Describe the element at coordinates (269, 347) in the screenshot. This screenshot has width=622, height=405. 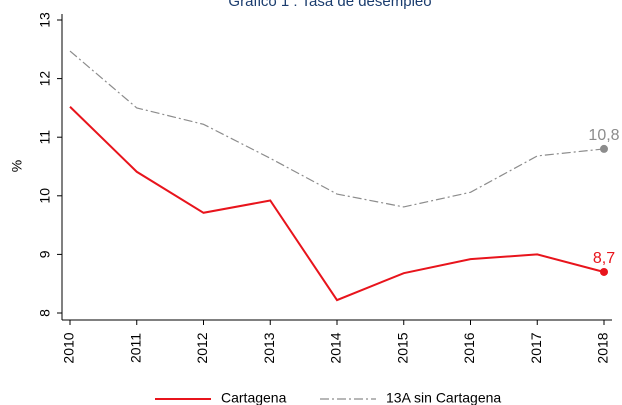
I see `x-tick-label: 2013` at that location.